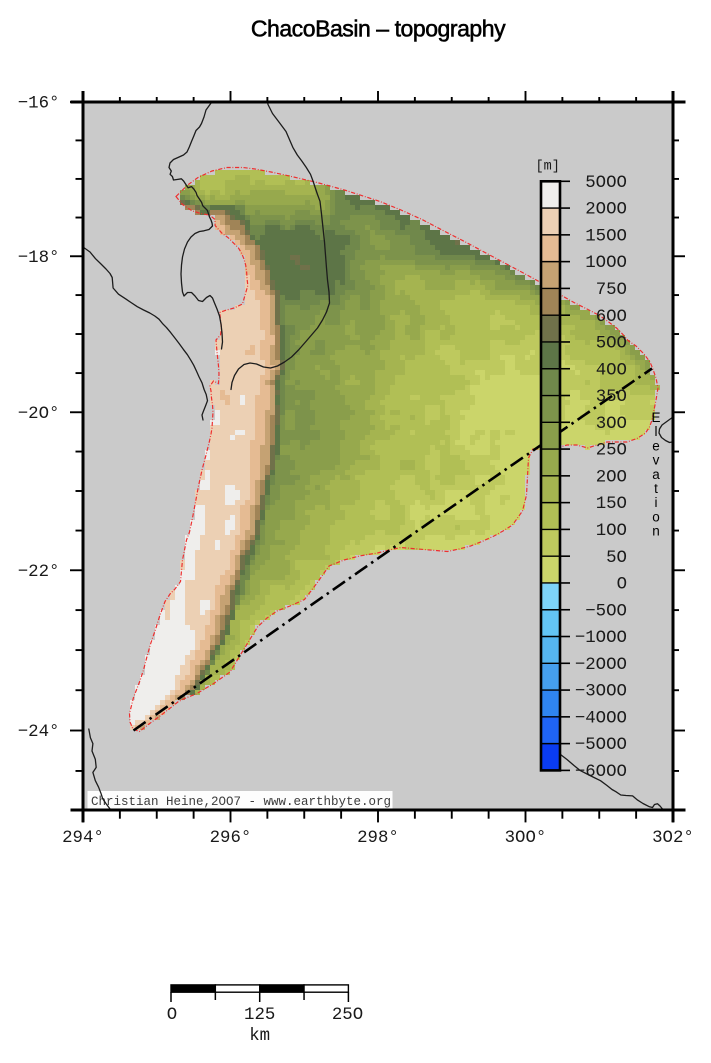  Describe the element at coordinates (259, 1036) in the screenshot. I see `svg-text: km` at that location.